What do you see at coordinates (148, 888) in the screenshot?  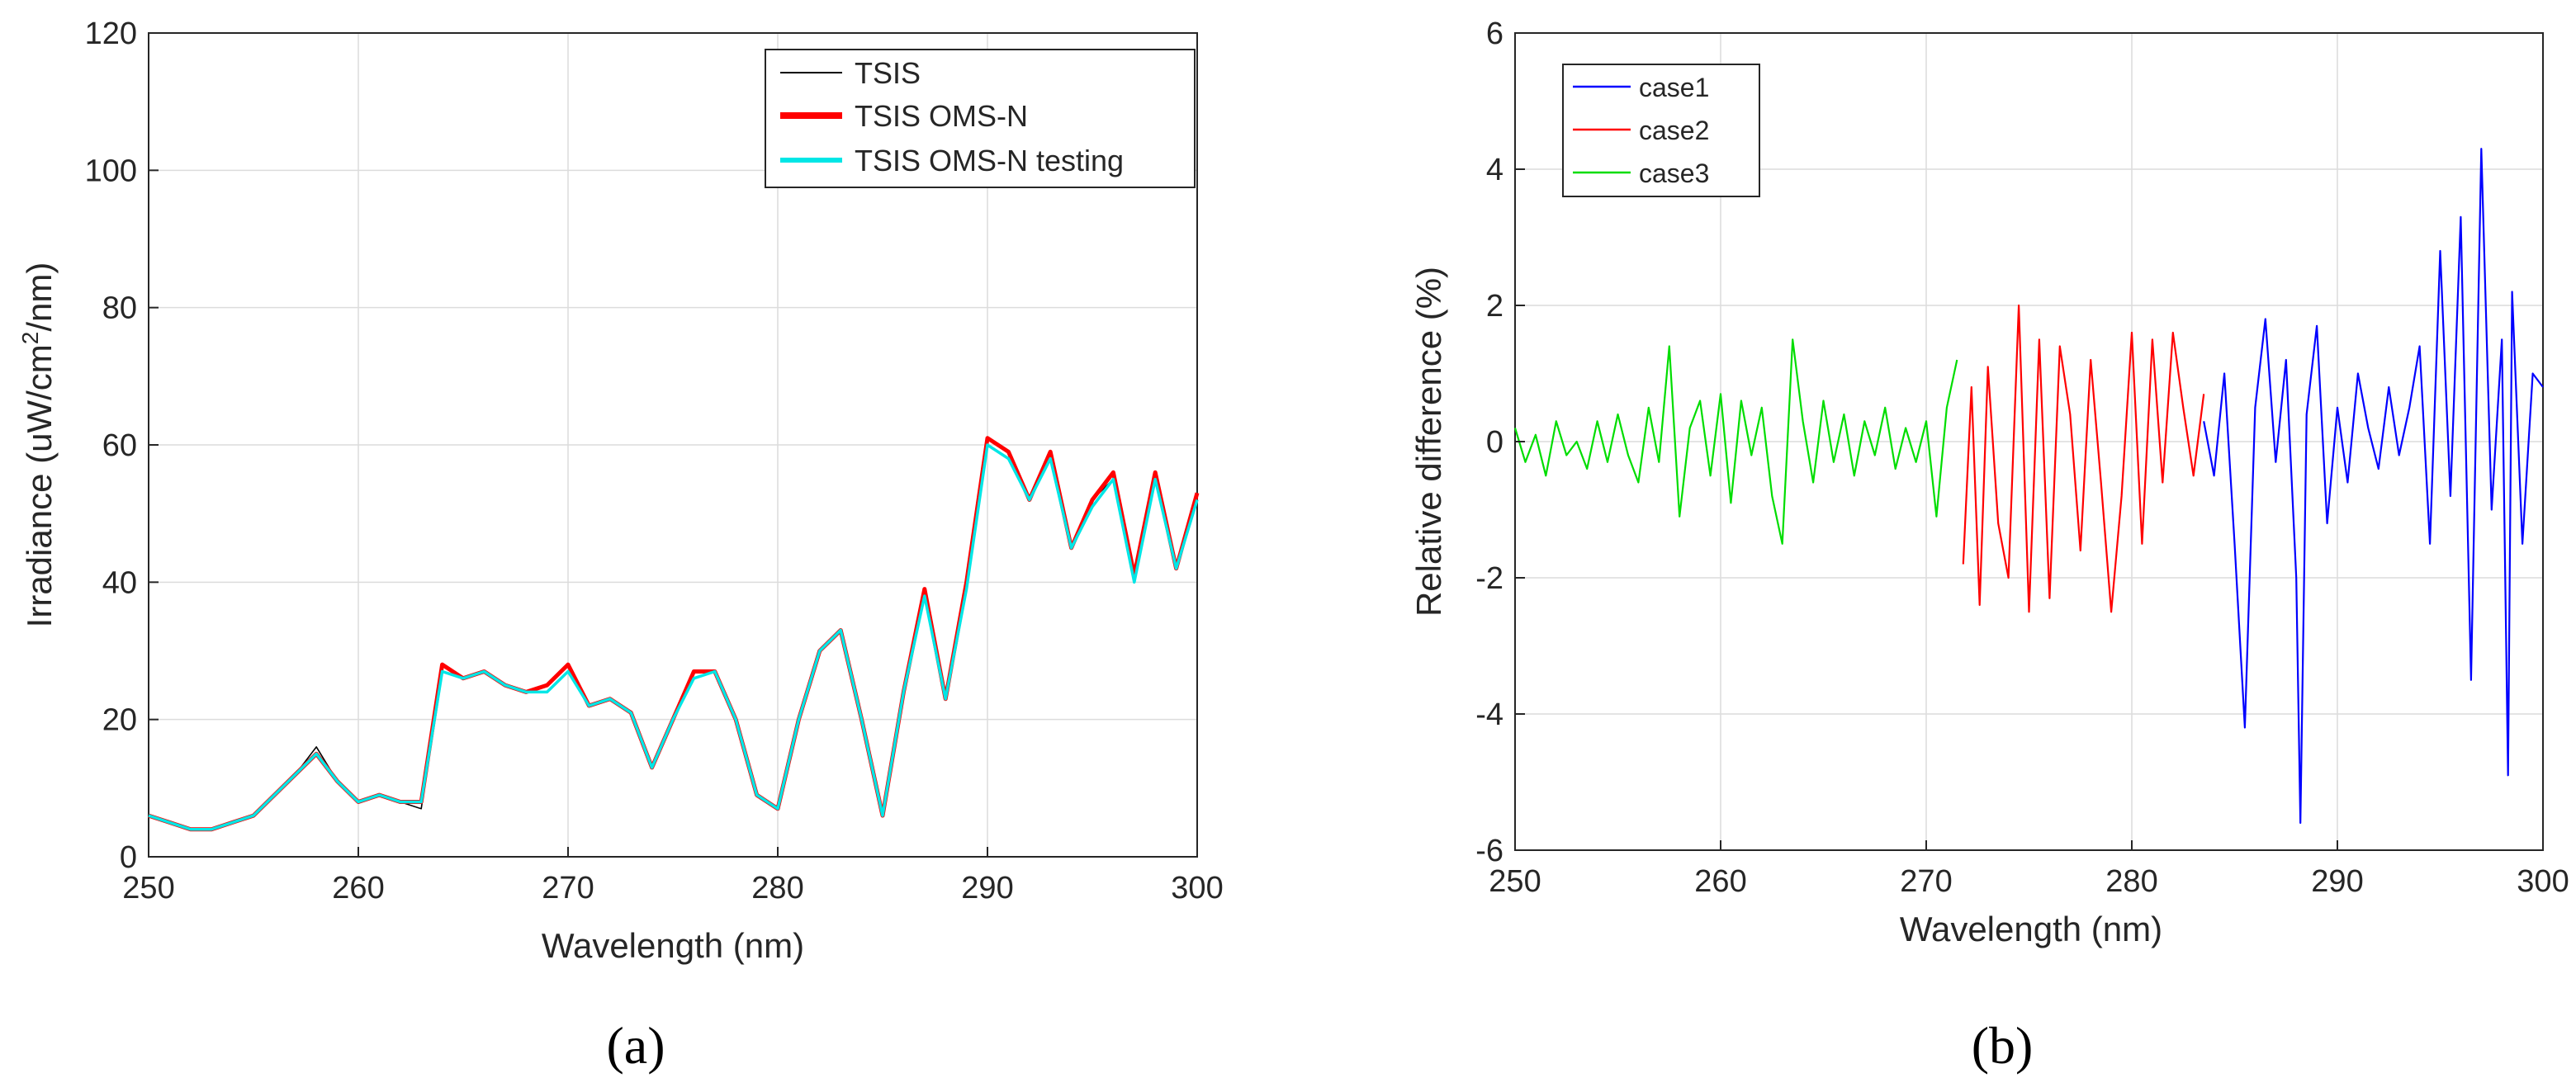 I see `a-x-tick-label: 250` at bounding box center [148, 888].